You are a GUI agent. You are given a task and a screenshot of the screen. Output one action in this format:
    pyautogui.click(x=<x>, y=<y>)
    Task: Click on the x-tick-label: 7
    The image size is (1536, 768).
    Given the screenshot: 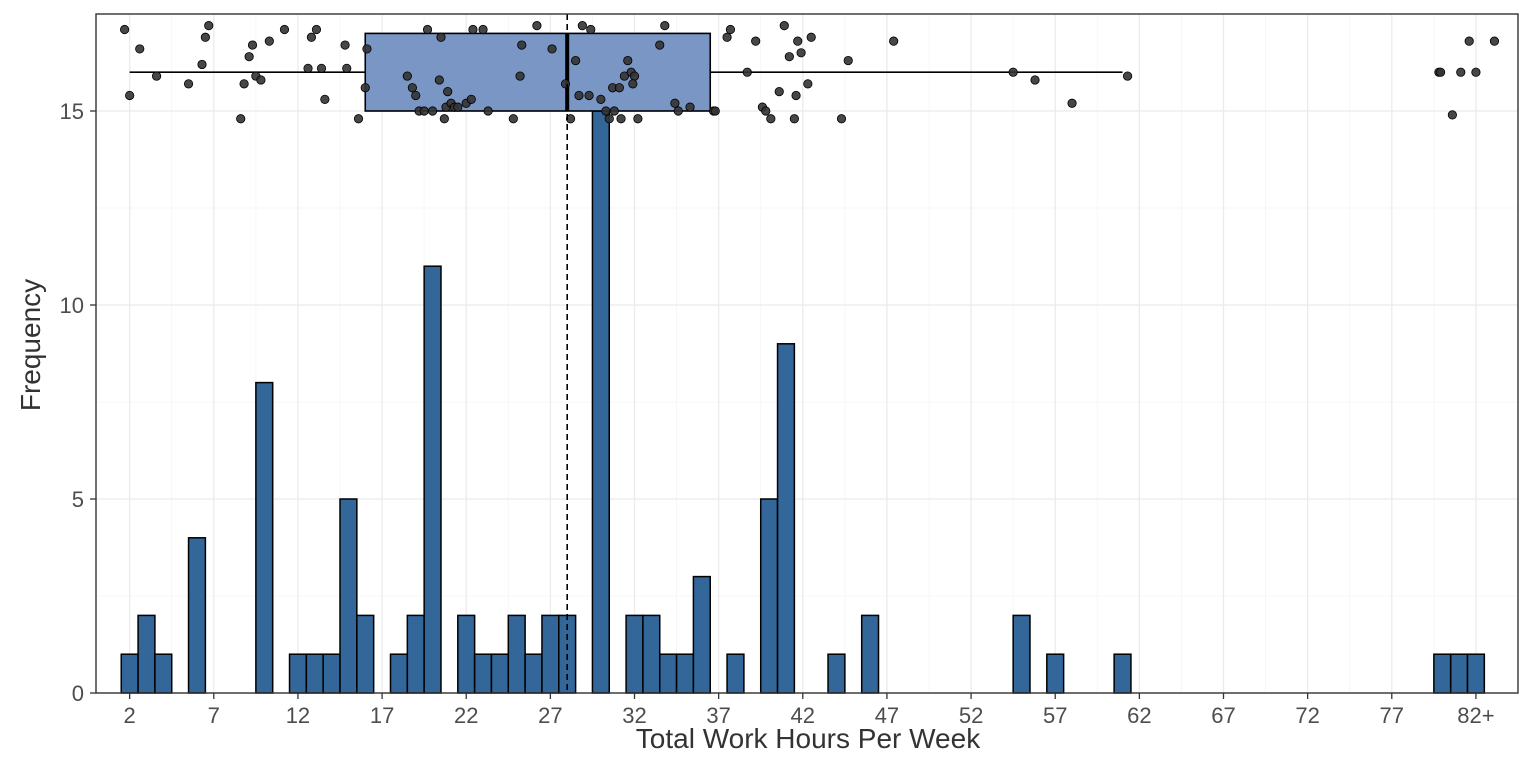 What is the action you would take?
    pyautogui.click(x=214, y=715)
    